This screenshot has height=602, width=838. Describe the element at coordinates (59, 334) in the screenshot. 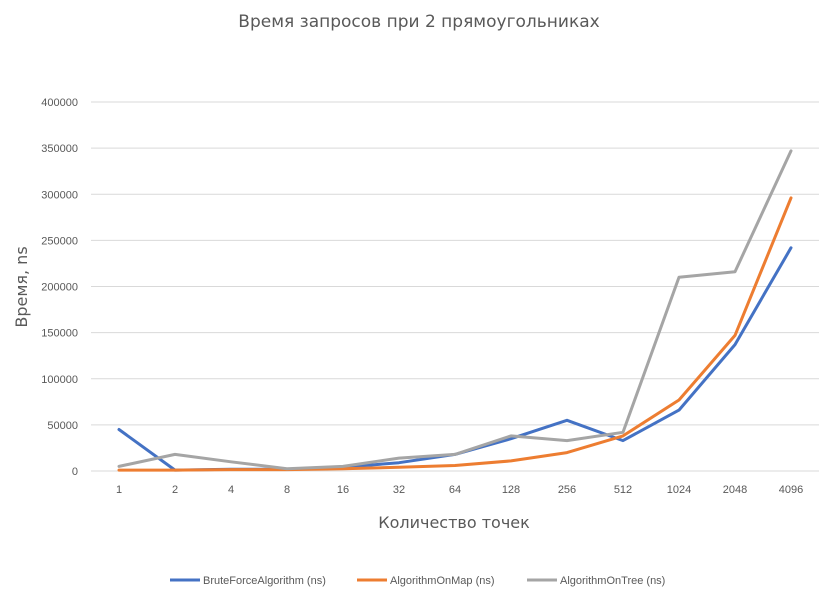

I see `y-tick-label: 150000` at that location.